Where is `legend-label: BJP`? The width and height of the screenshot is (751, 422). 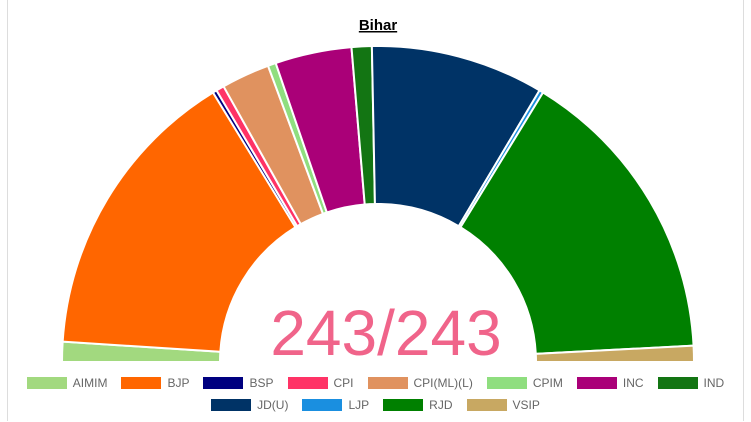 legend-label: BJP is located at coordinates (178, 383).